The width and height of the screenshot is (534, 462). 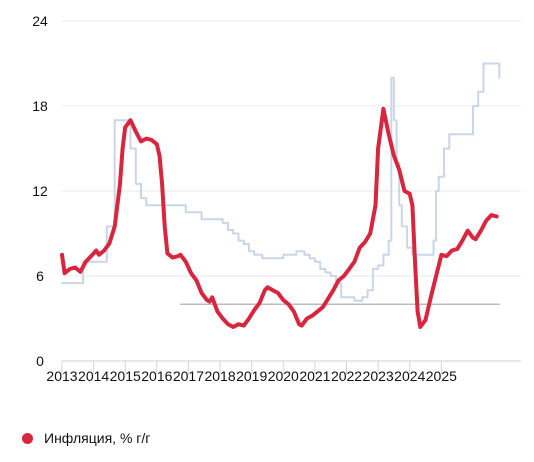 I want to click on xtick-label-2016: 2016, so click(x=156, y=376).